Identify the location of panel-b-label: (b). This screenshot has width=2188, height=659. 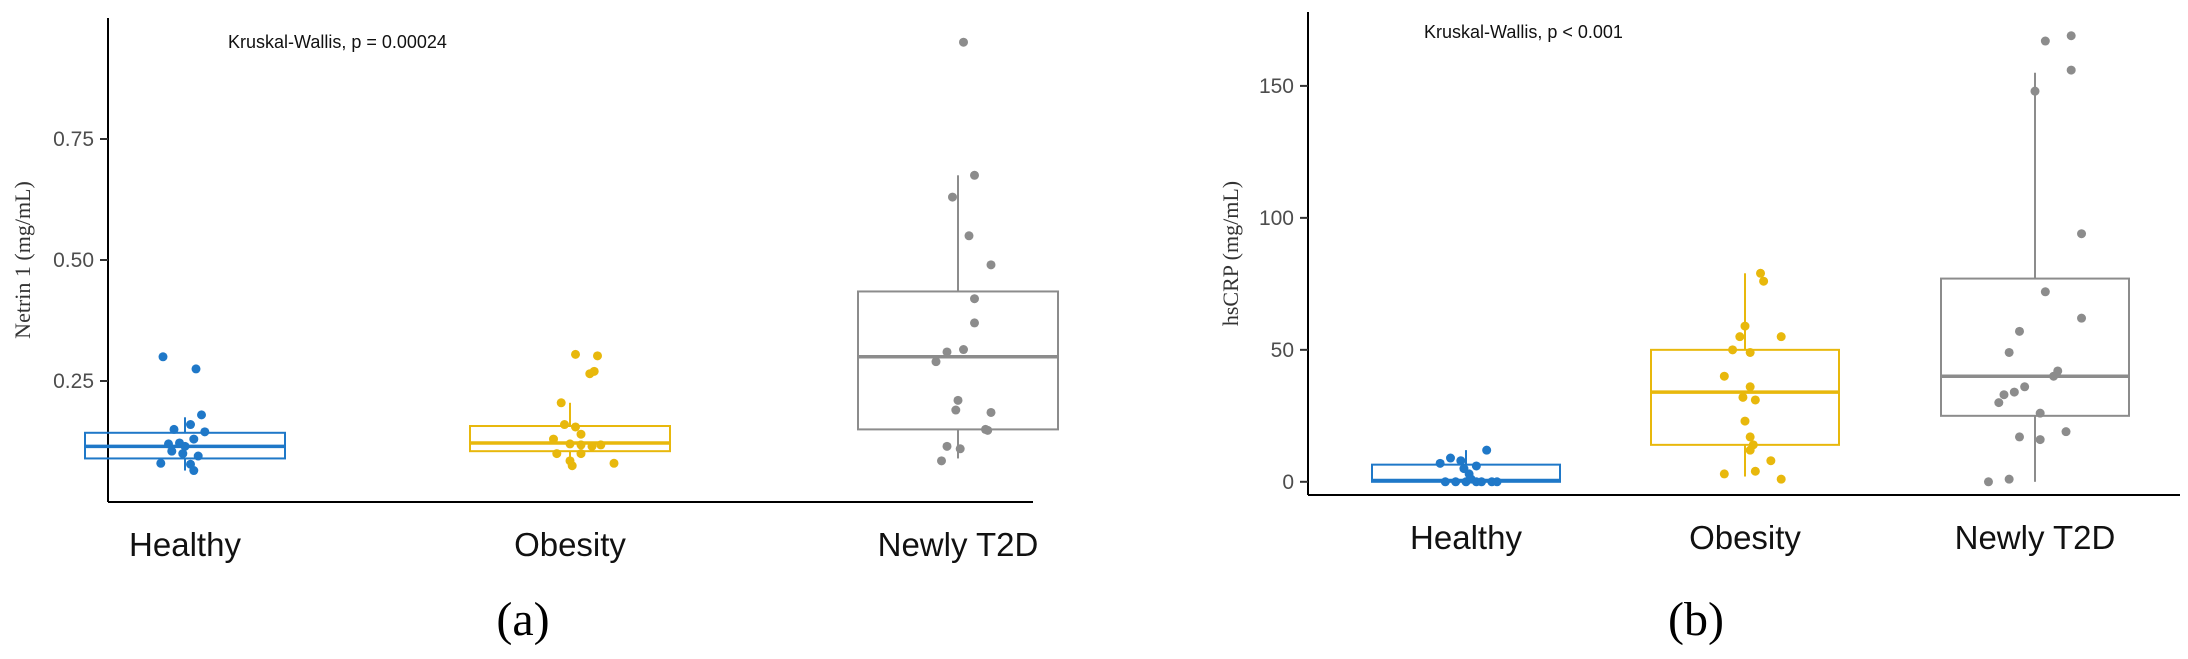
(1696, 619).